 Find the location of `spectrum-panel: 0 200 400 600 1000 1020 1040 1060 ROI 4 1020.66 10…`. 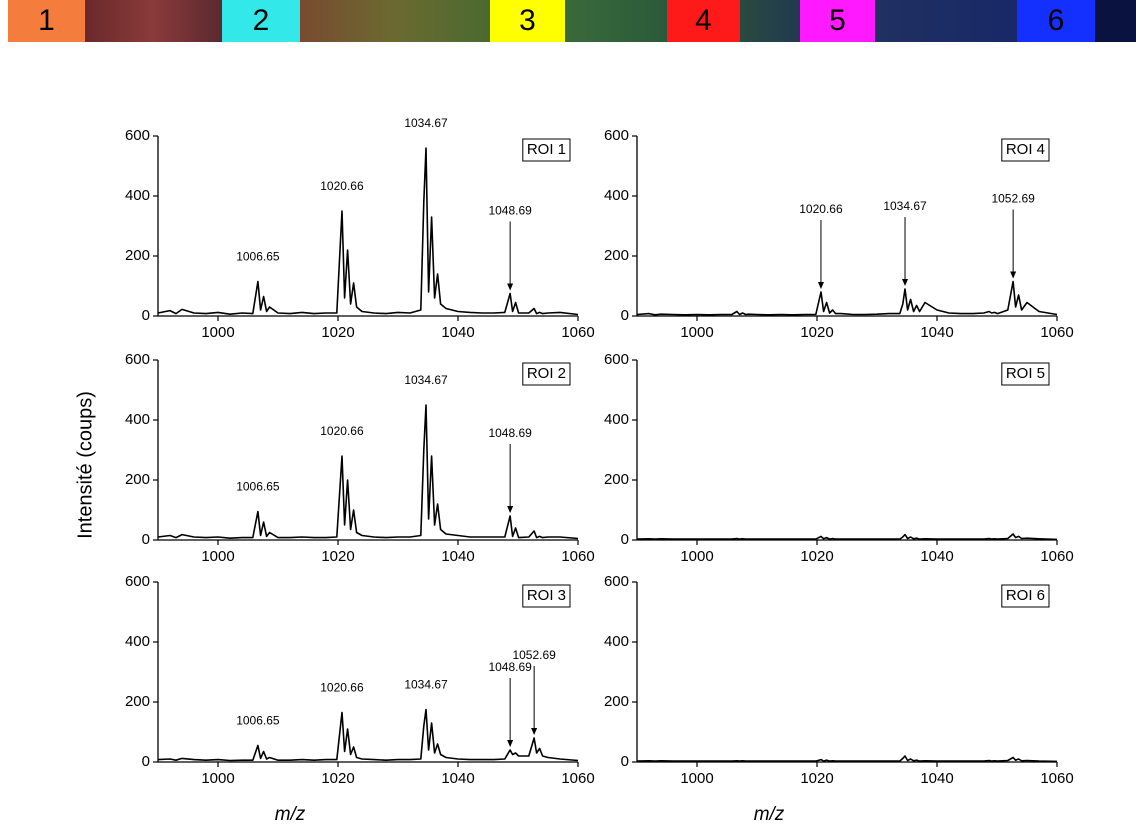

spectrum-panel: 0 200 400 600 1000 1020 1040 1060 ROI 4 1020.66 10… is located at coordinates (839, 234).